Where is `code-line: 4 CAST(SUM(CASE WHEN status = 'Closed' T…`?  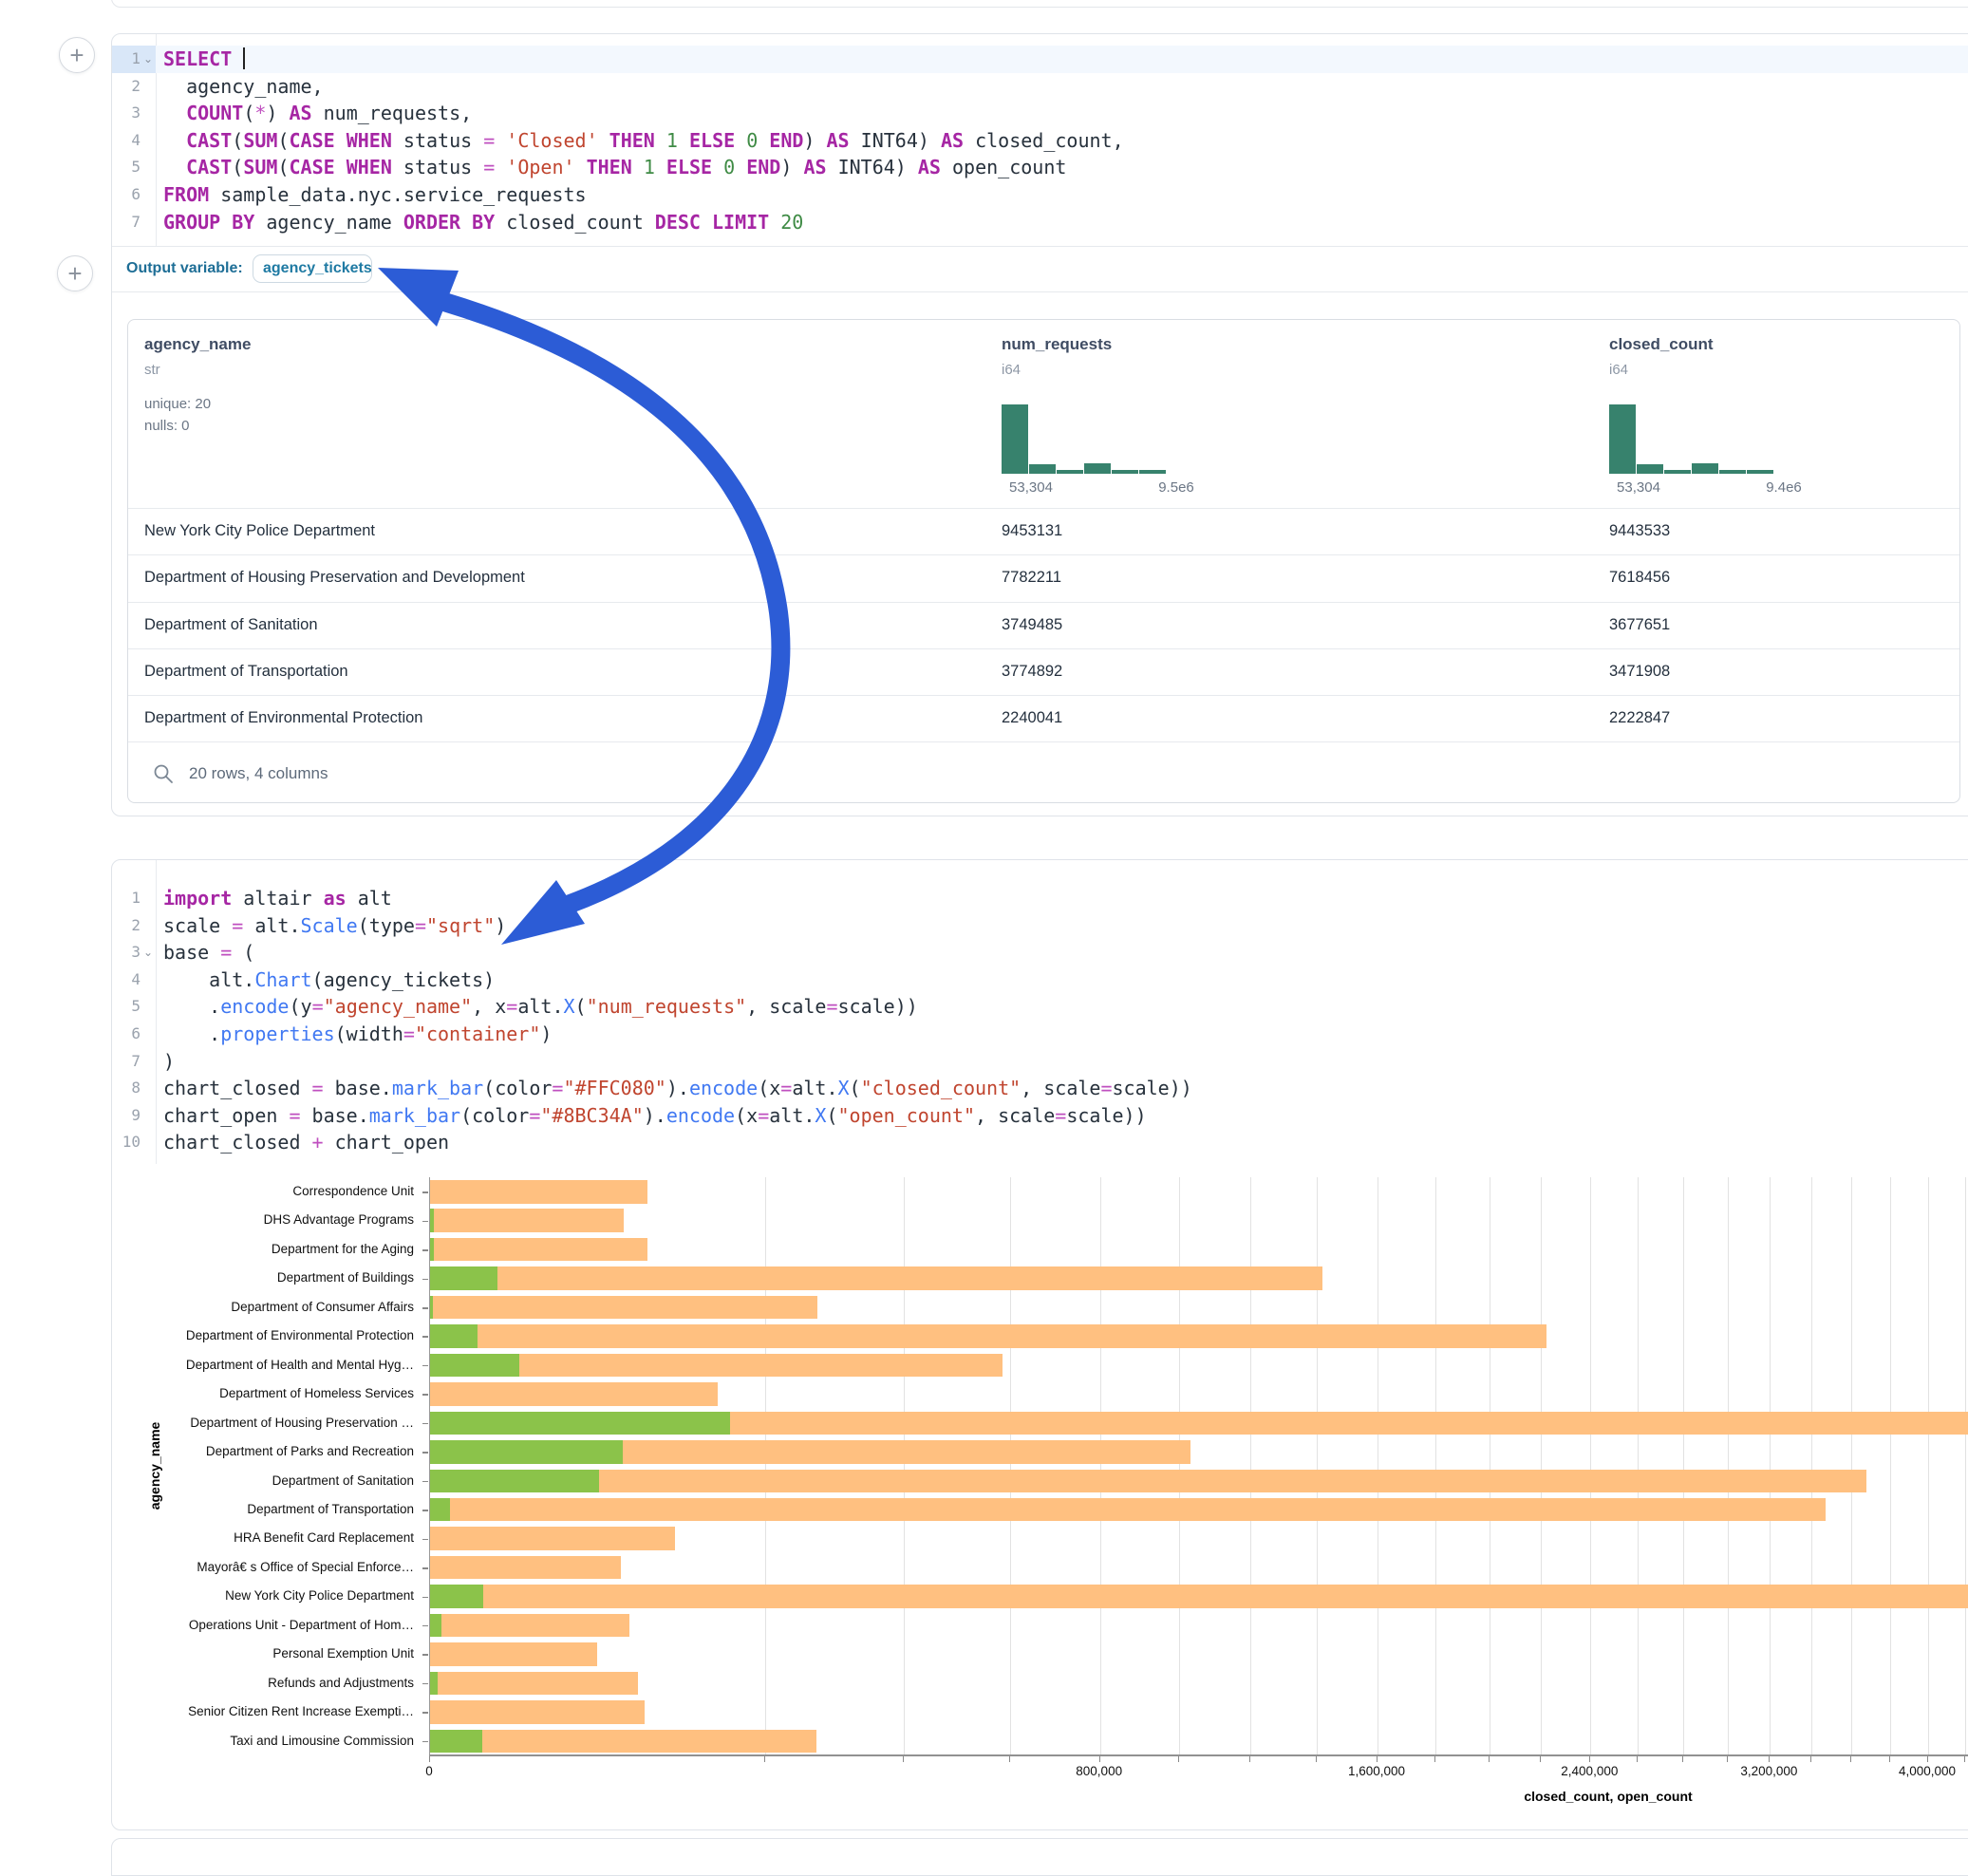
code-line: 4 CAST(SUM(CASE WHEN status = 'Closed' T… is located at coordinates (1040, 141).